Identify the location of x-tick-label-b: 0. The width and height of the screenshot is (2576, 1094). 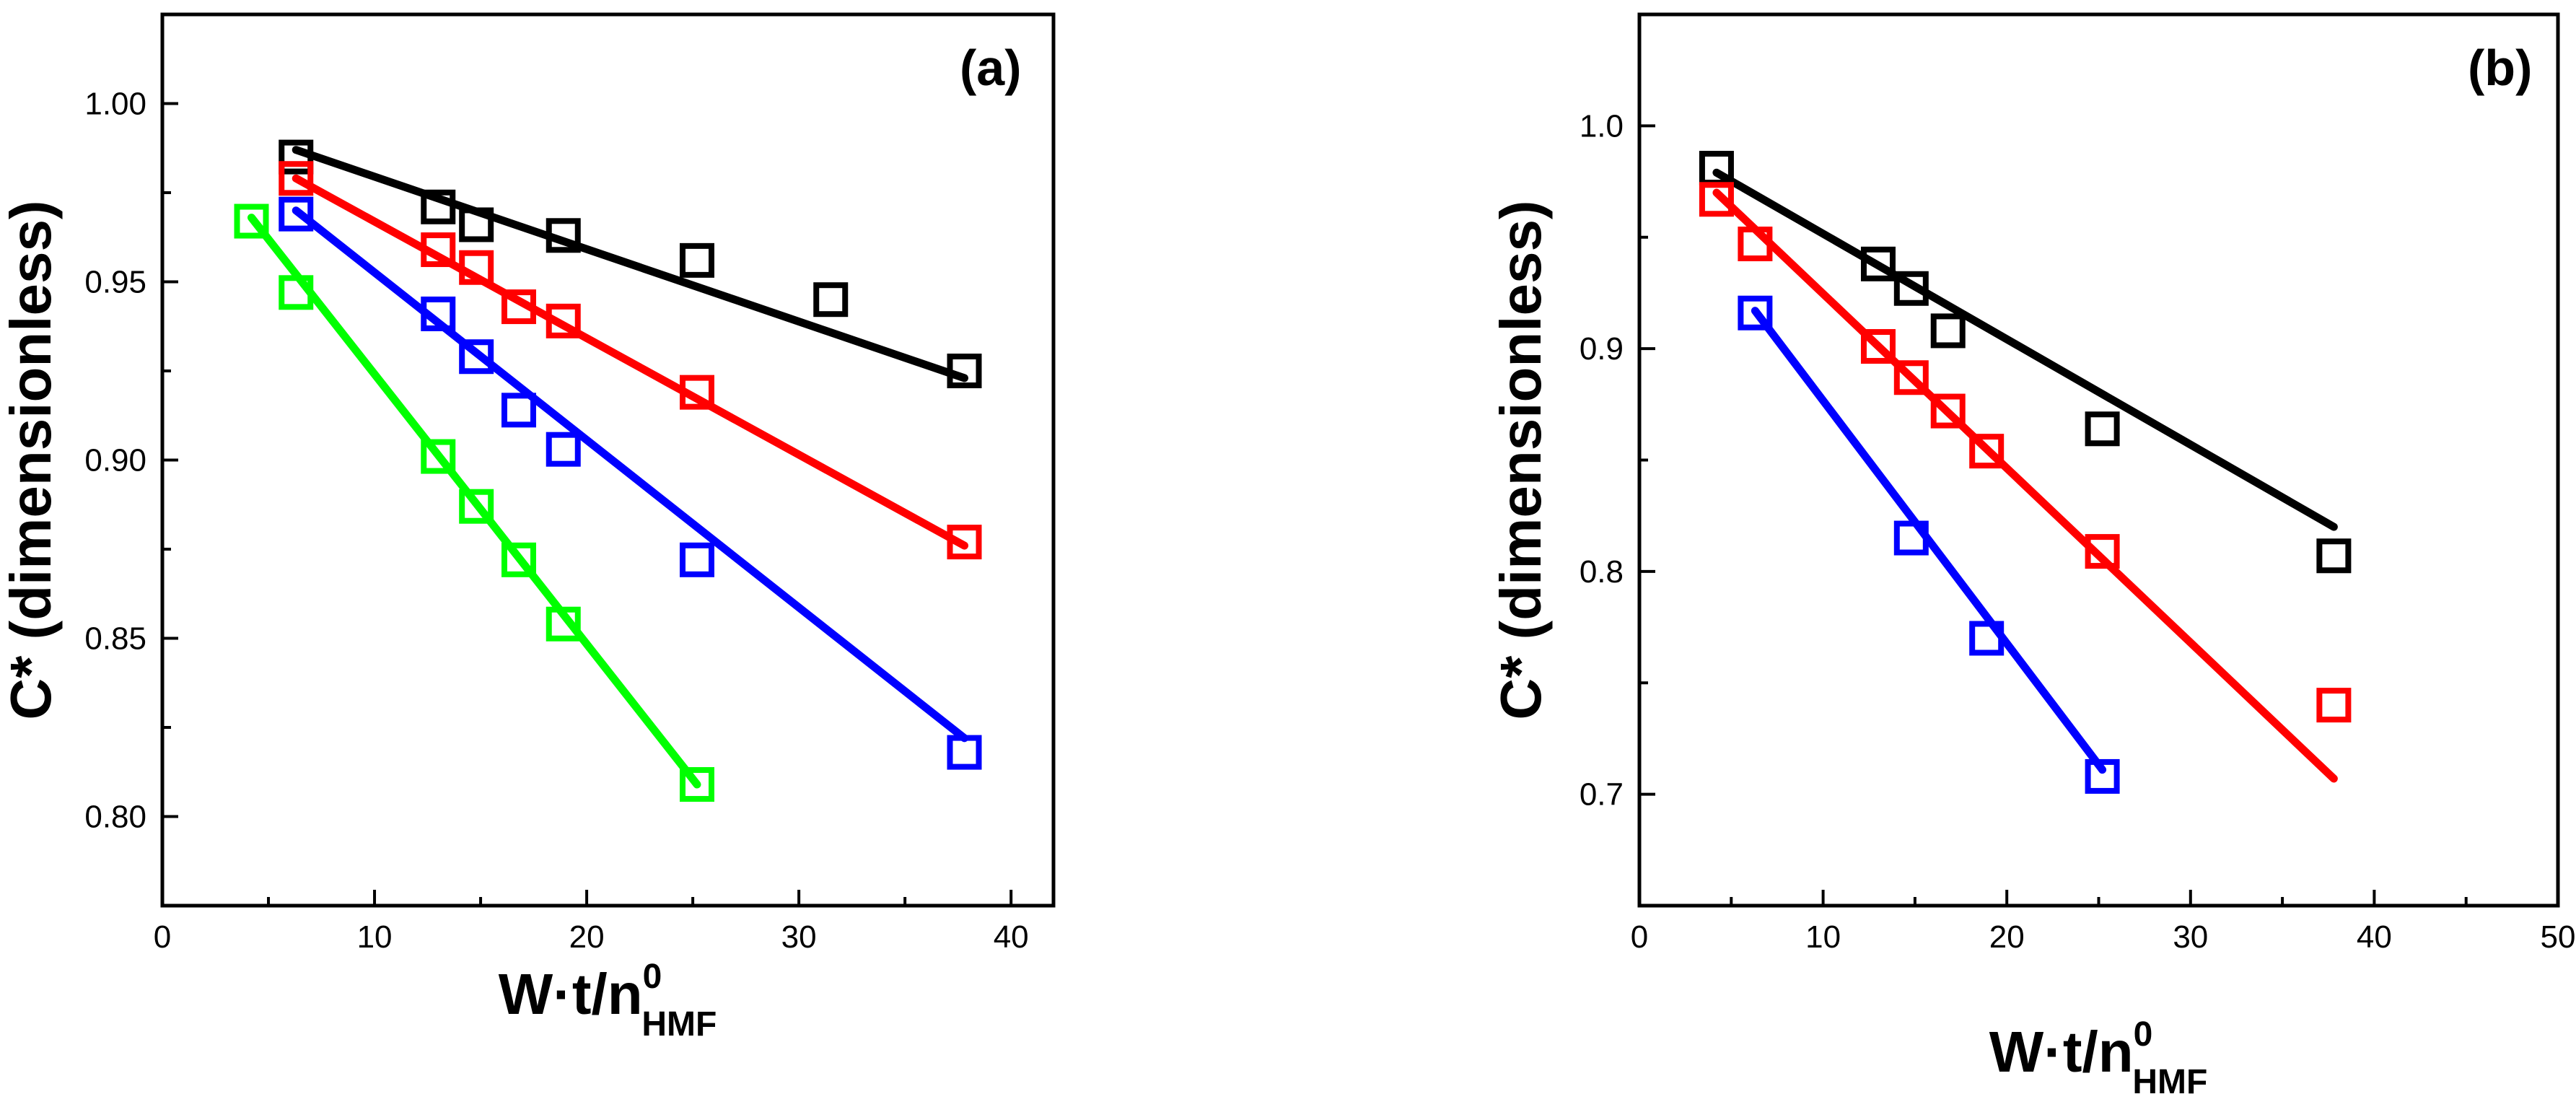
(1639, 937).